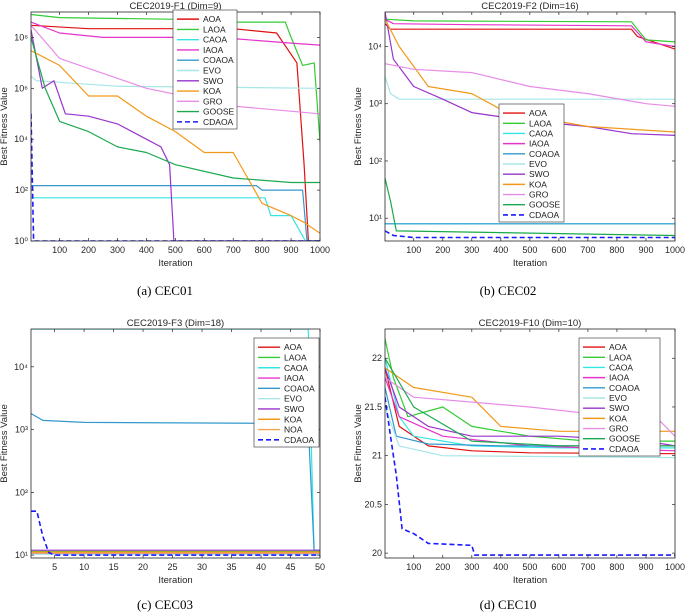 The height and width of the screenshot is (614, 685). What do you see at coordinates (616, 250) in the screenshot?
I see `x-tick-label: 800` at bounding box center [616, 250].